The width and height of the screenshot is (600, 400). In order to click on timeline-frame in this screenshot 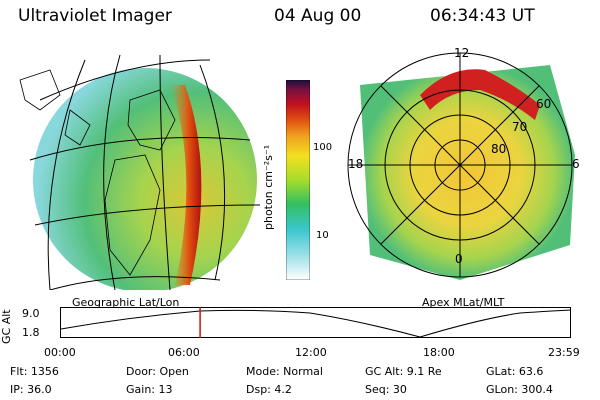, I will do `click(315, 322)`.